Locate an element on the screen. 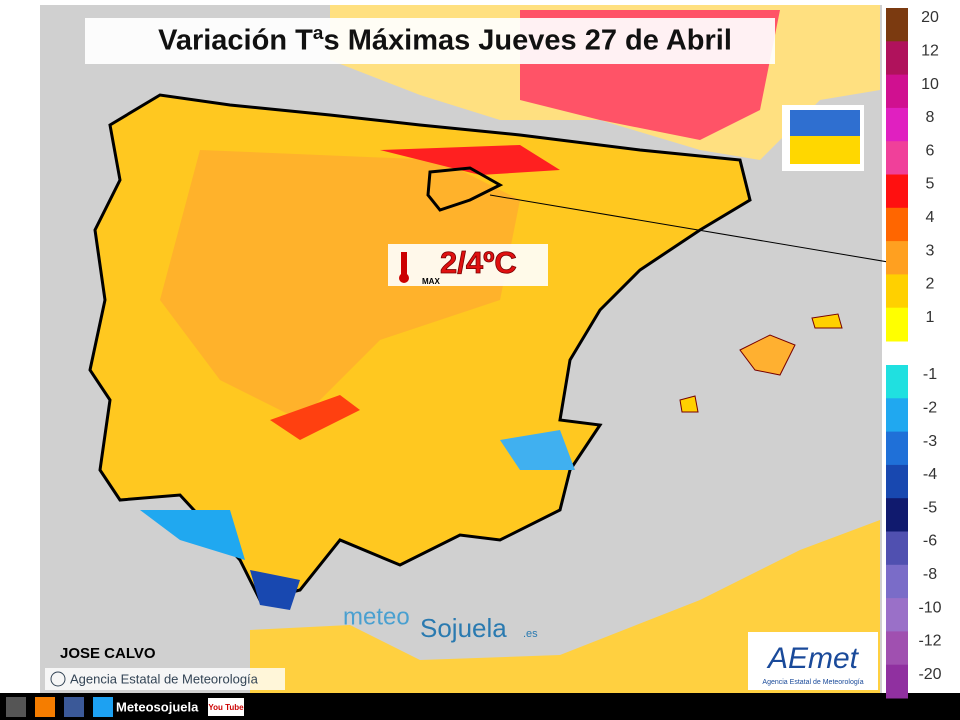  pointer-line is located at coordinates (698, 230).